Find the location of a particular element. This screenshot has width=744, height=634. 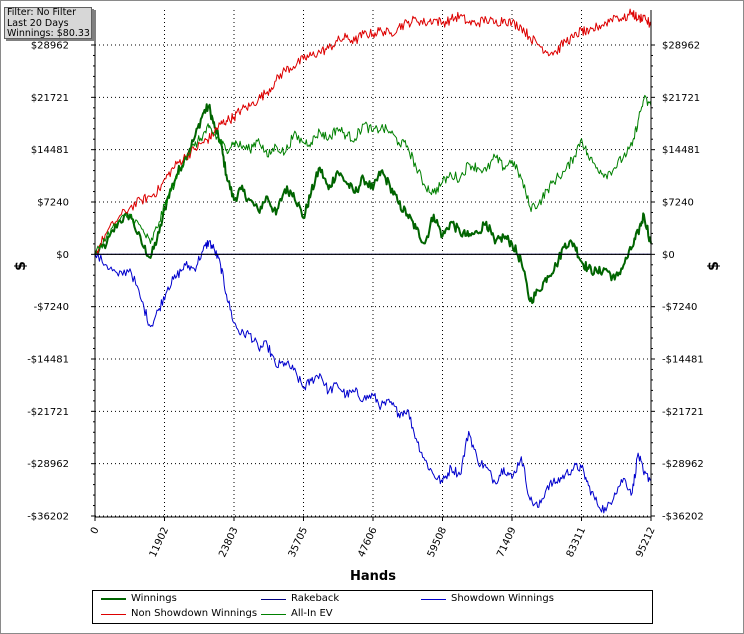

y-tick-label-right: -$28962 is located at coordinates (683, 464).